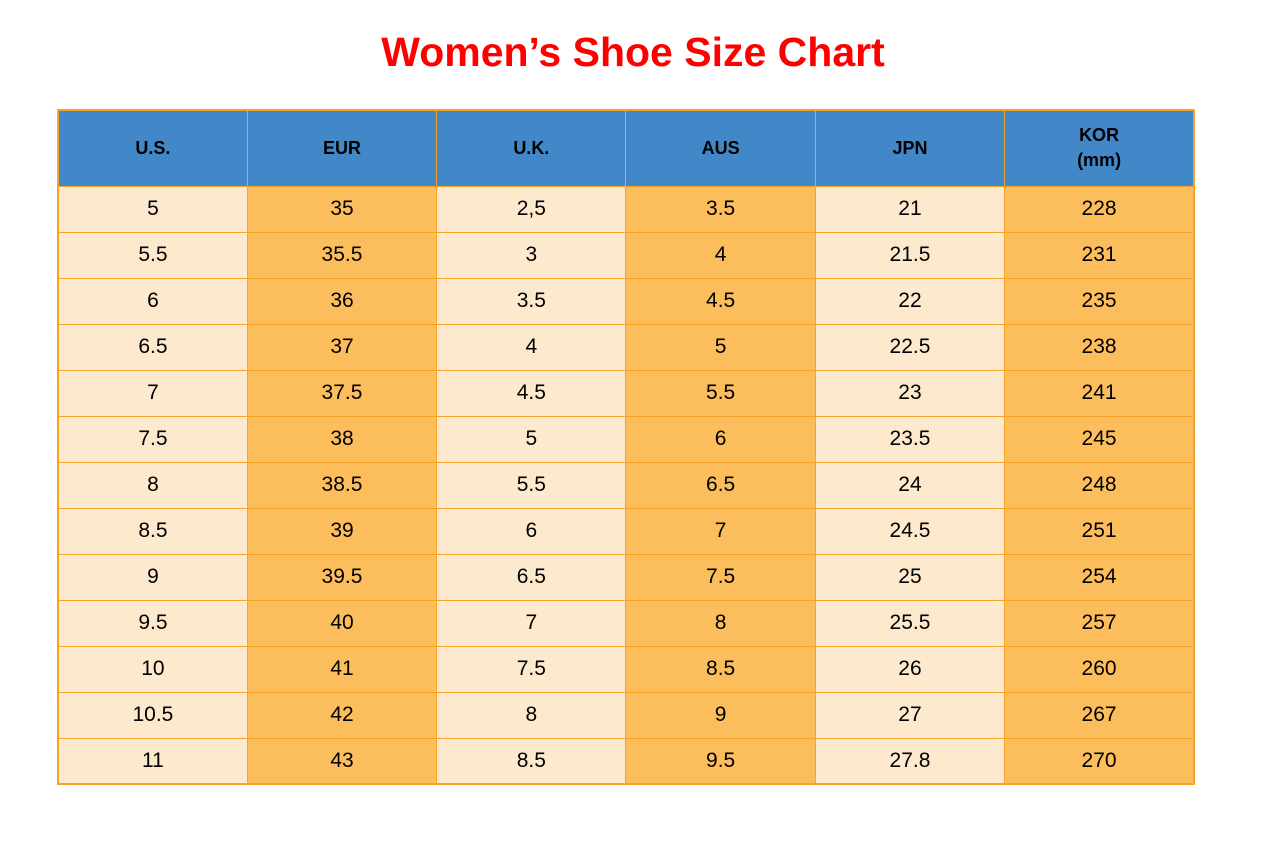  I want to click on table-cell: 238, so click(1099, 347).